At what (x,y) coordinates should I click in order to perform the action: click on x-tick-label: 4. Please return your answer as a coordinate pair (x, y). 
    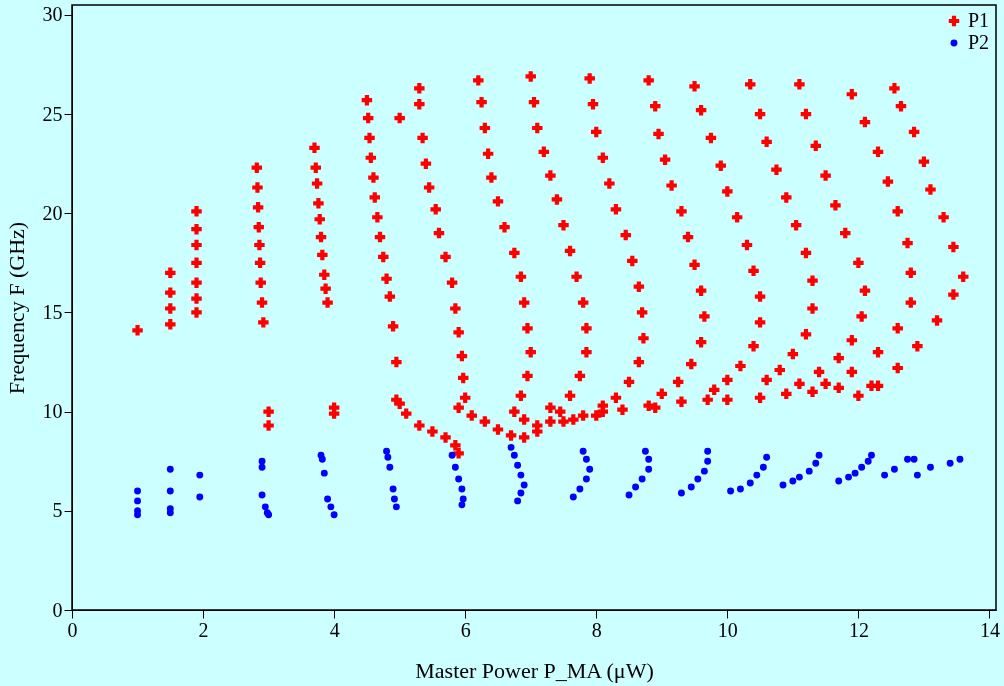
    Looking at the image, I should click on (334, 629).